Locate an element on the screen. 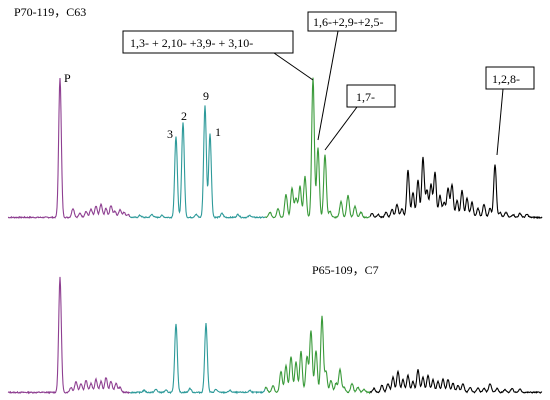 This screenshot has width=550, height=400. annotation-text-2: 1,6-+2,9-+2,5- is located at coordinates (348, 22).